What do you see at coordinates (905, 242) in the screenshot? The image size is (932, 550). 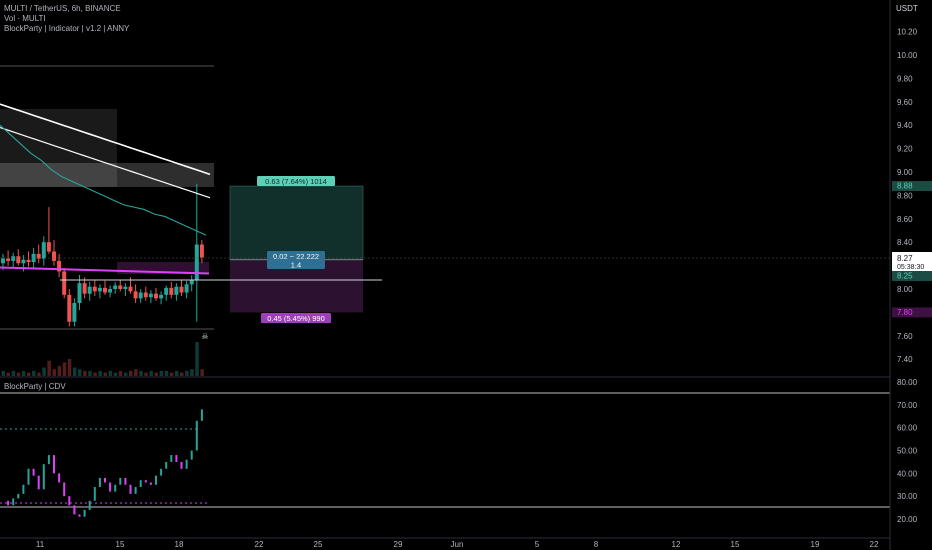 I see `price-tick-label: 8.40` at bounding box center [905, 242].